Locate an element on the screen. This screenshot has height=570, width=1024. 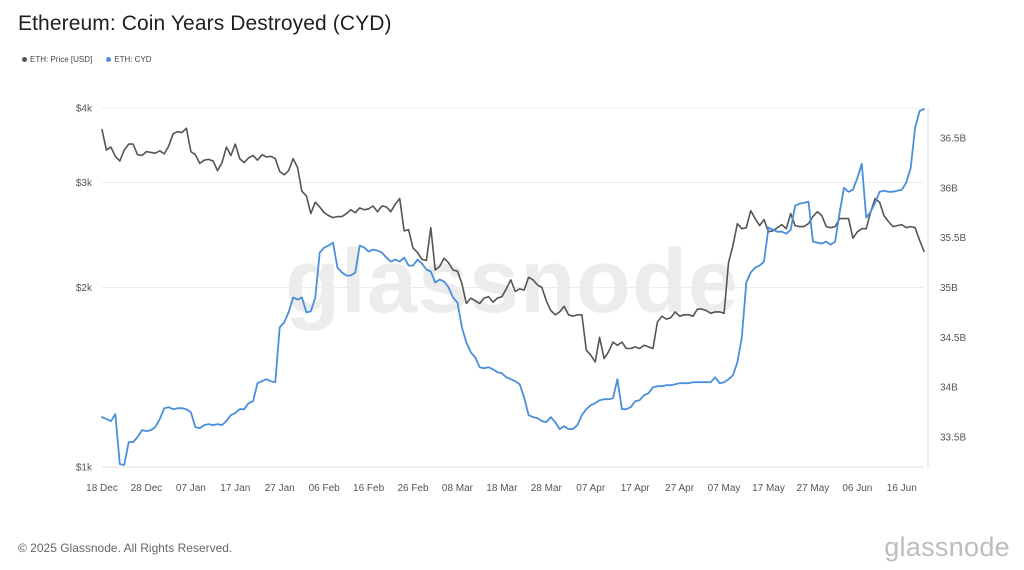
y-left-tick-label: $4k is located at coordinates (84, 109).